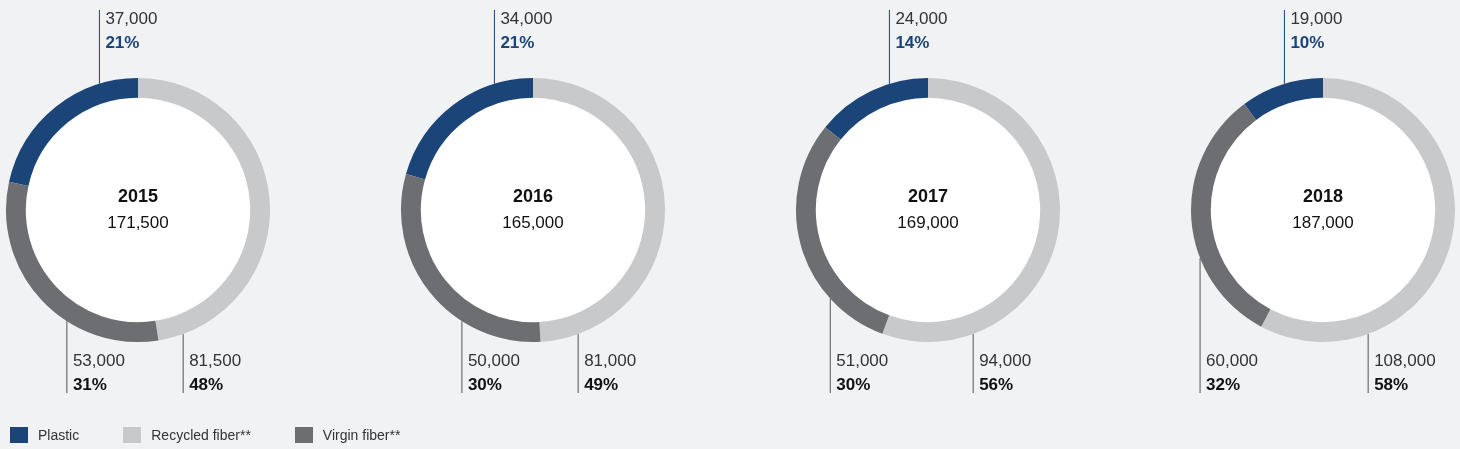 The height and width of the screenshot is (449, 1460). What do you see at coordinates (1223, 384) in the screenshot?
I see `text: 32%` at bounding box center [1223, 384].